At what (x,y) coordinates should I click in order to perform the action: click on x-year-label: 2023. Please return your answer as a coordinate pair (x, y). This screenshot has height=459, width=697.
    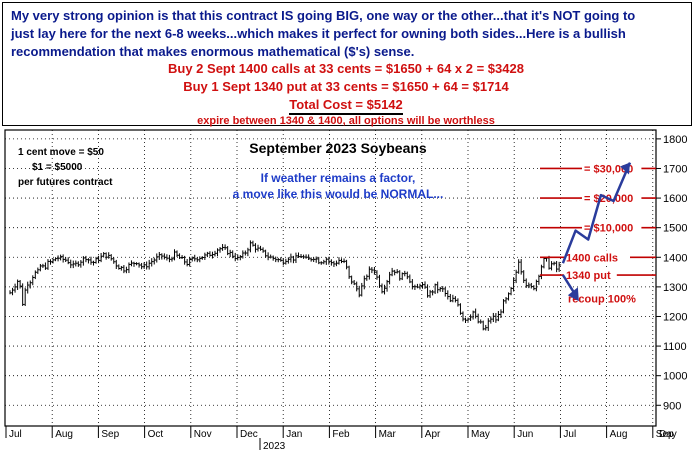
    Looking at the image, I should click on (274, 446).